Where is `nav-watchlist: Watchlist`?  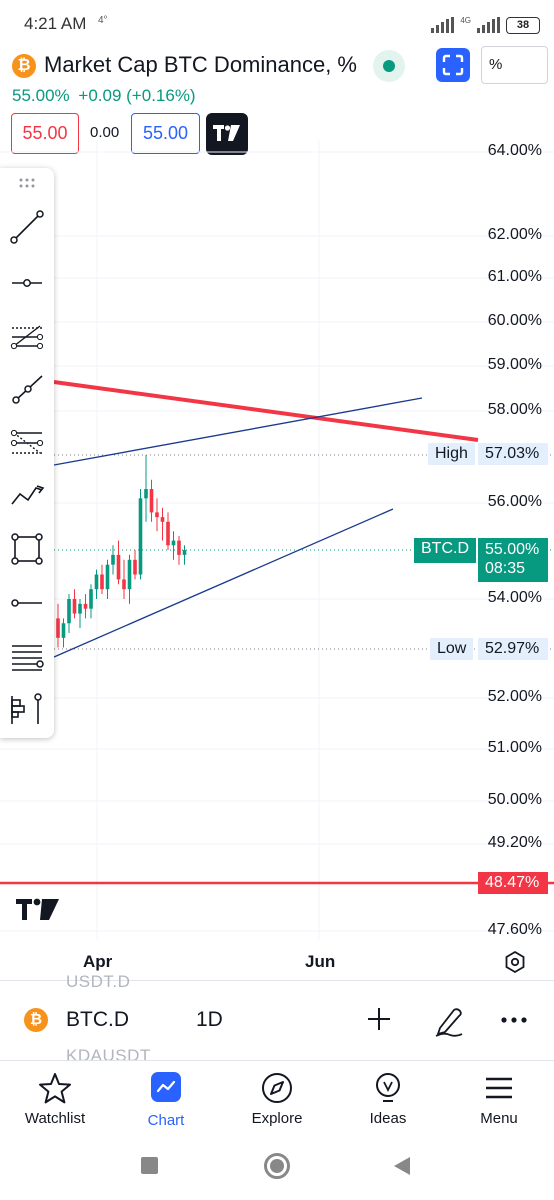
nav-watchlist: Watchlist is located at coordinates (55, 1100).